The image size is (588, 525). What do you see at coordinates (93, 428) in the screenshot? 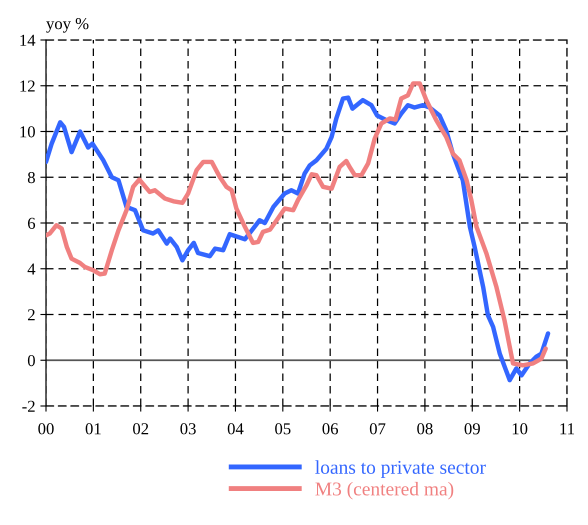
I see `x-tick-label: 01` at bounding box center [93, 428].